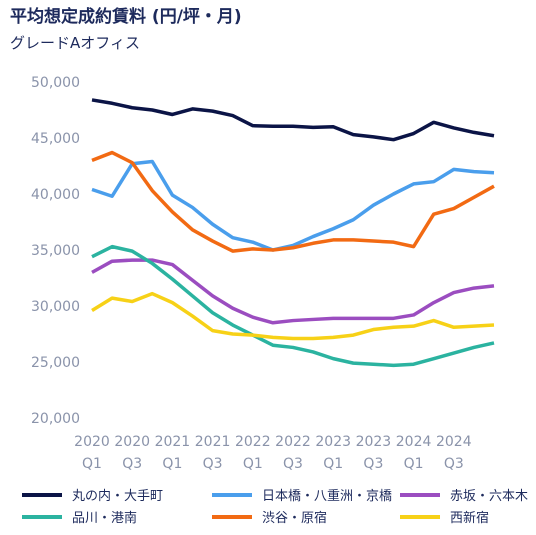 This screenshot has width=536, height=535. What do you see at coordinates (55, 195) in the screenshot?
I see `y-tick-label: 40,000` at bounding box center [55, 195].